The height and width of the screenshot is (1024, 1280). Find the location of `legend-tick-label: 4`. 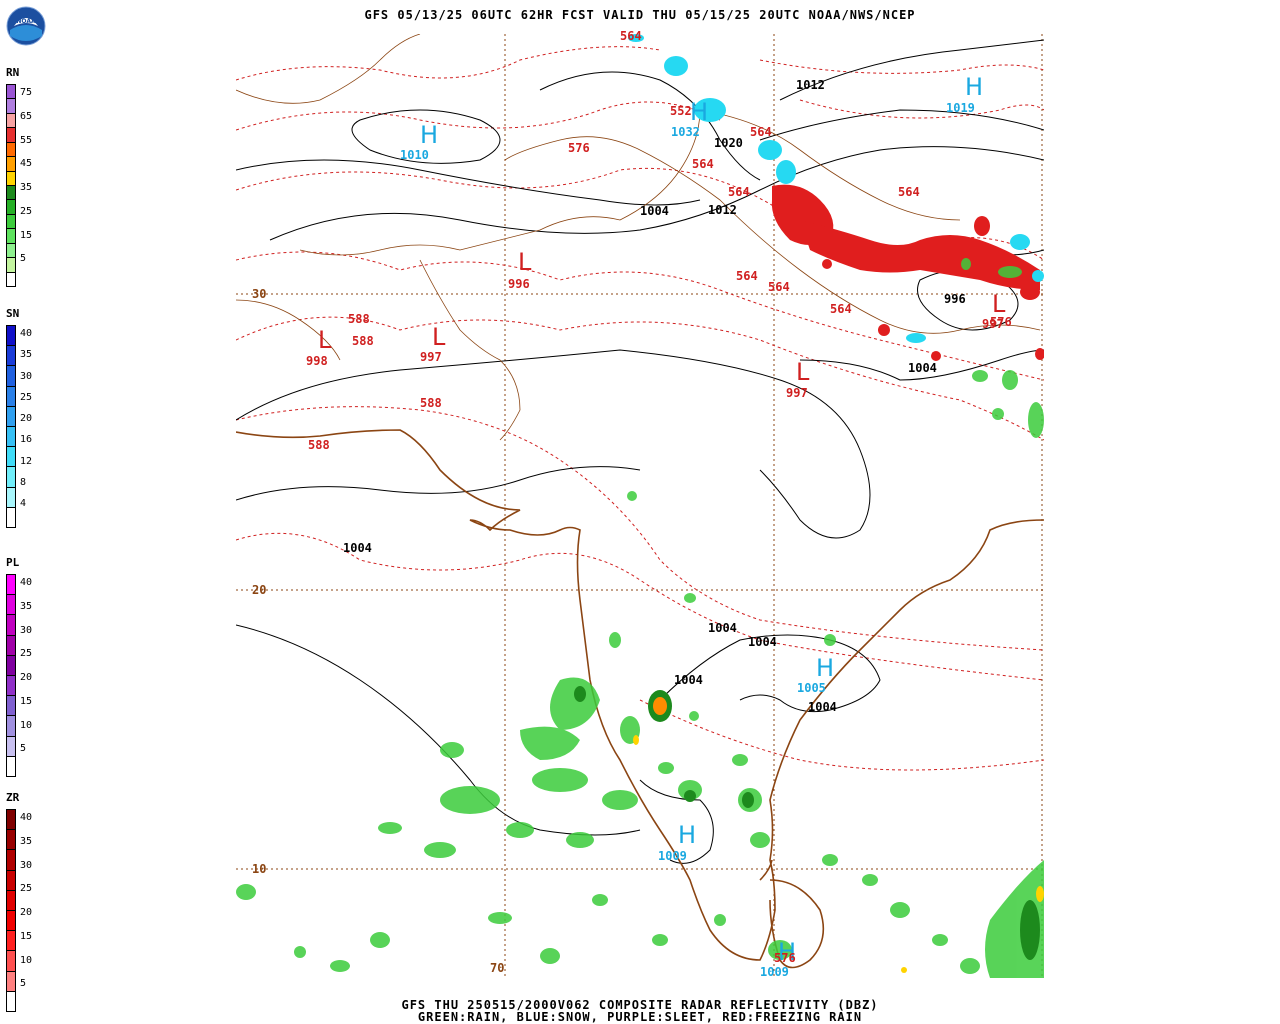

legend-tick-label: 4 is located at coordinates (23, 504).